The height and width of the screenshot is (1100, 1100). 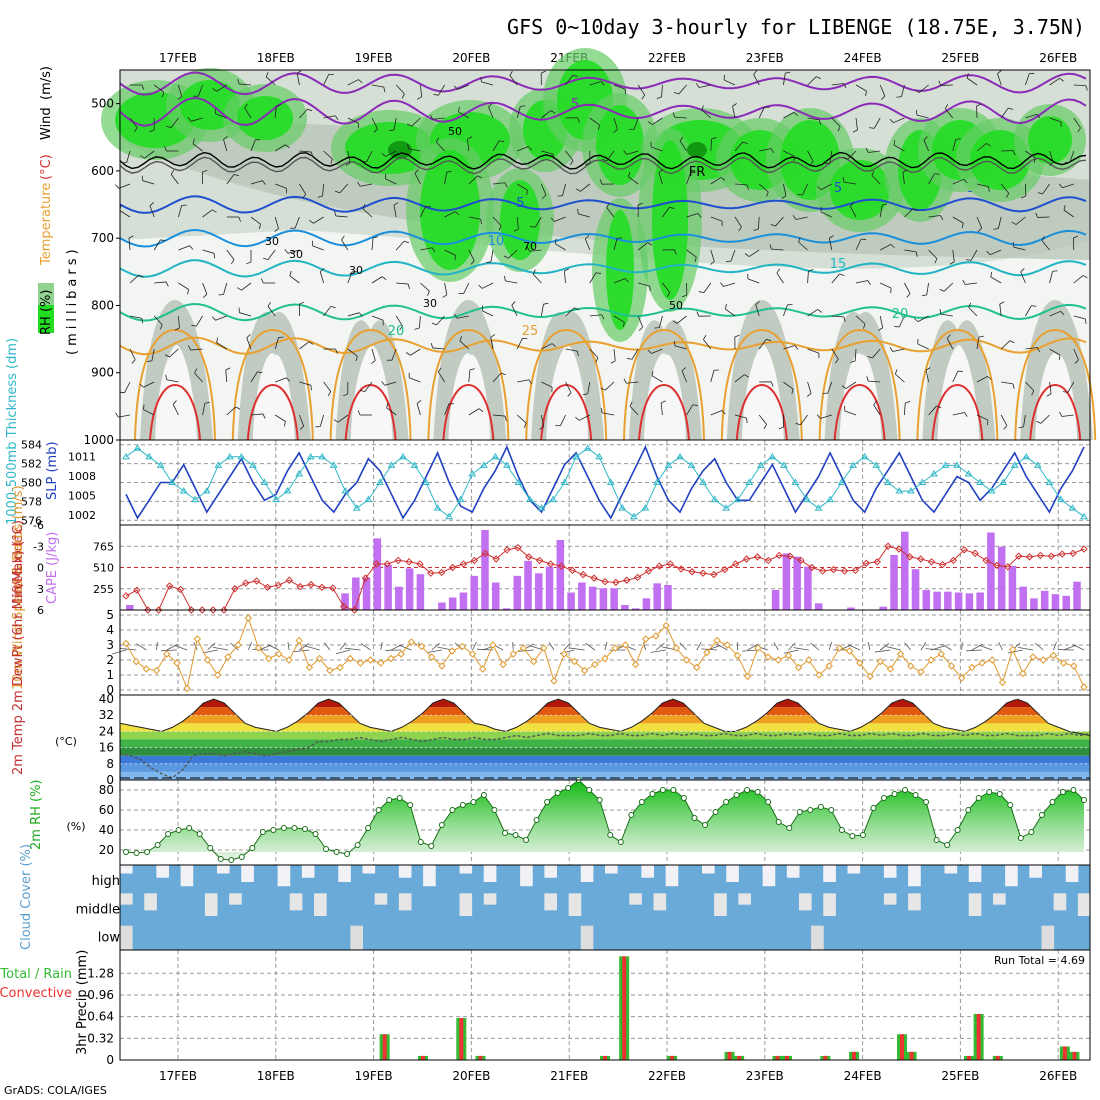 What do you see at coordinates (430, 303) in the screenshot?
I see `rh-contour-label: 30` at bounding box center [430, 303].